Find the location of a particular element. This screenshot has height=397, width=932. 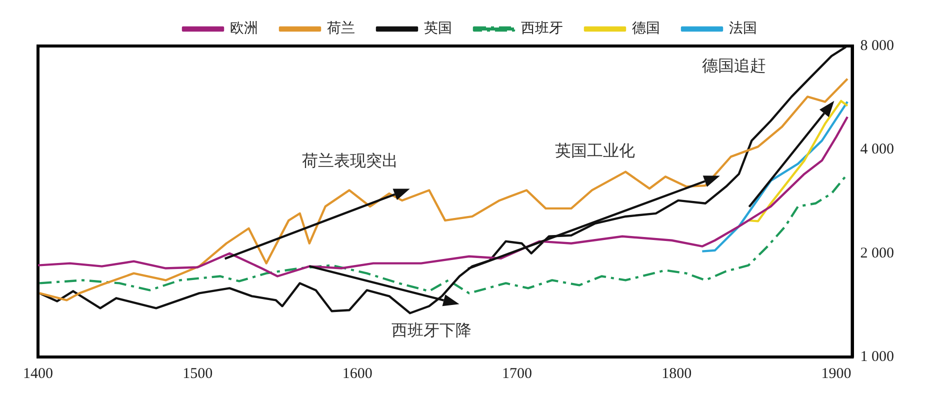

legend-label: 西班牙 is located at coordinates (542, 28).